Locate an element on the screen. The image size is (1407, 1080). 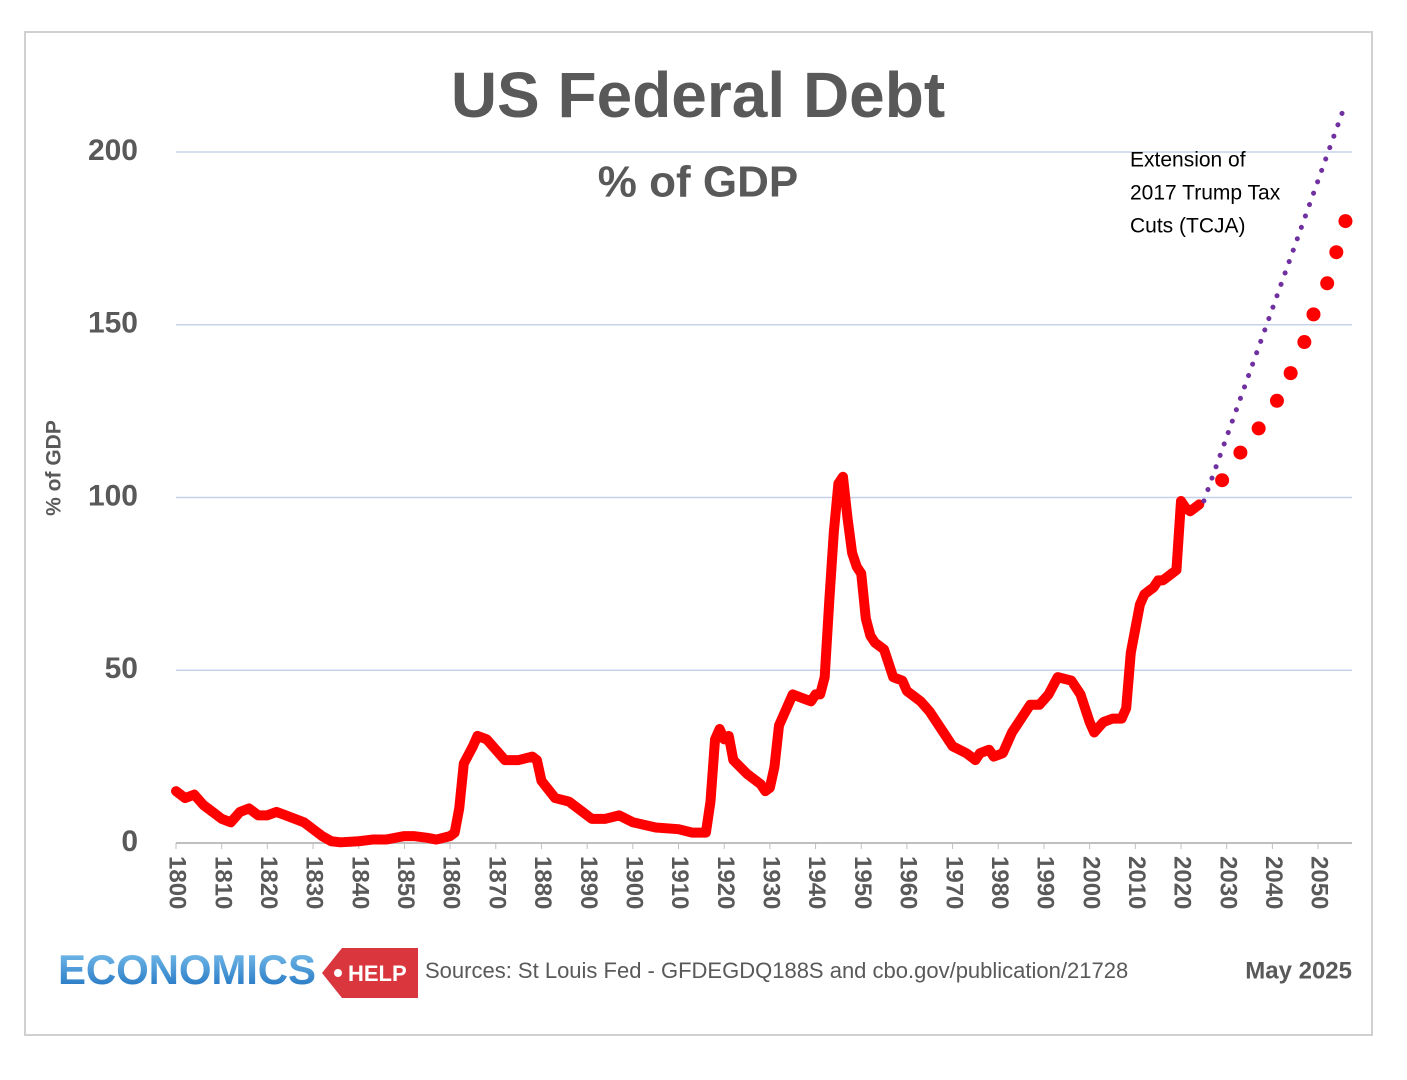
x-tick-label: 1880 is located at coordinates (542, 882).